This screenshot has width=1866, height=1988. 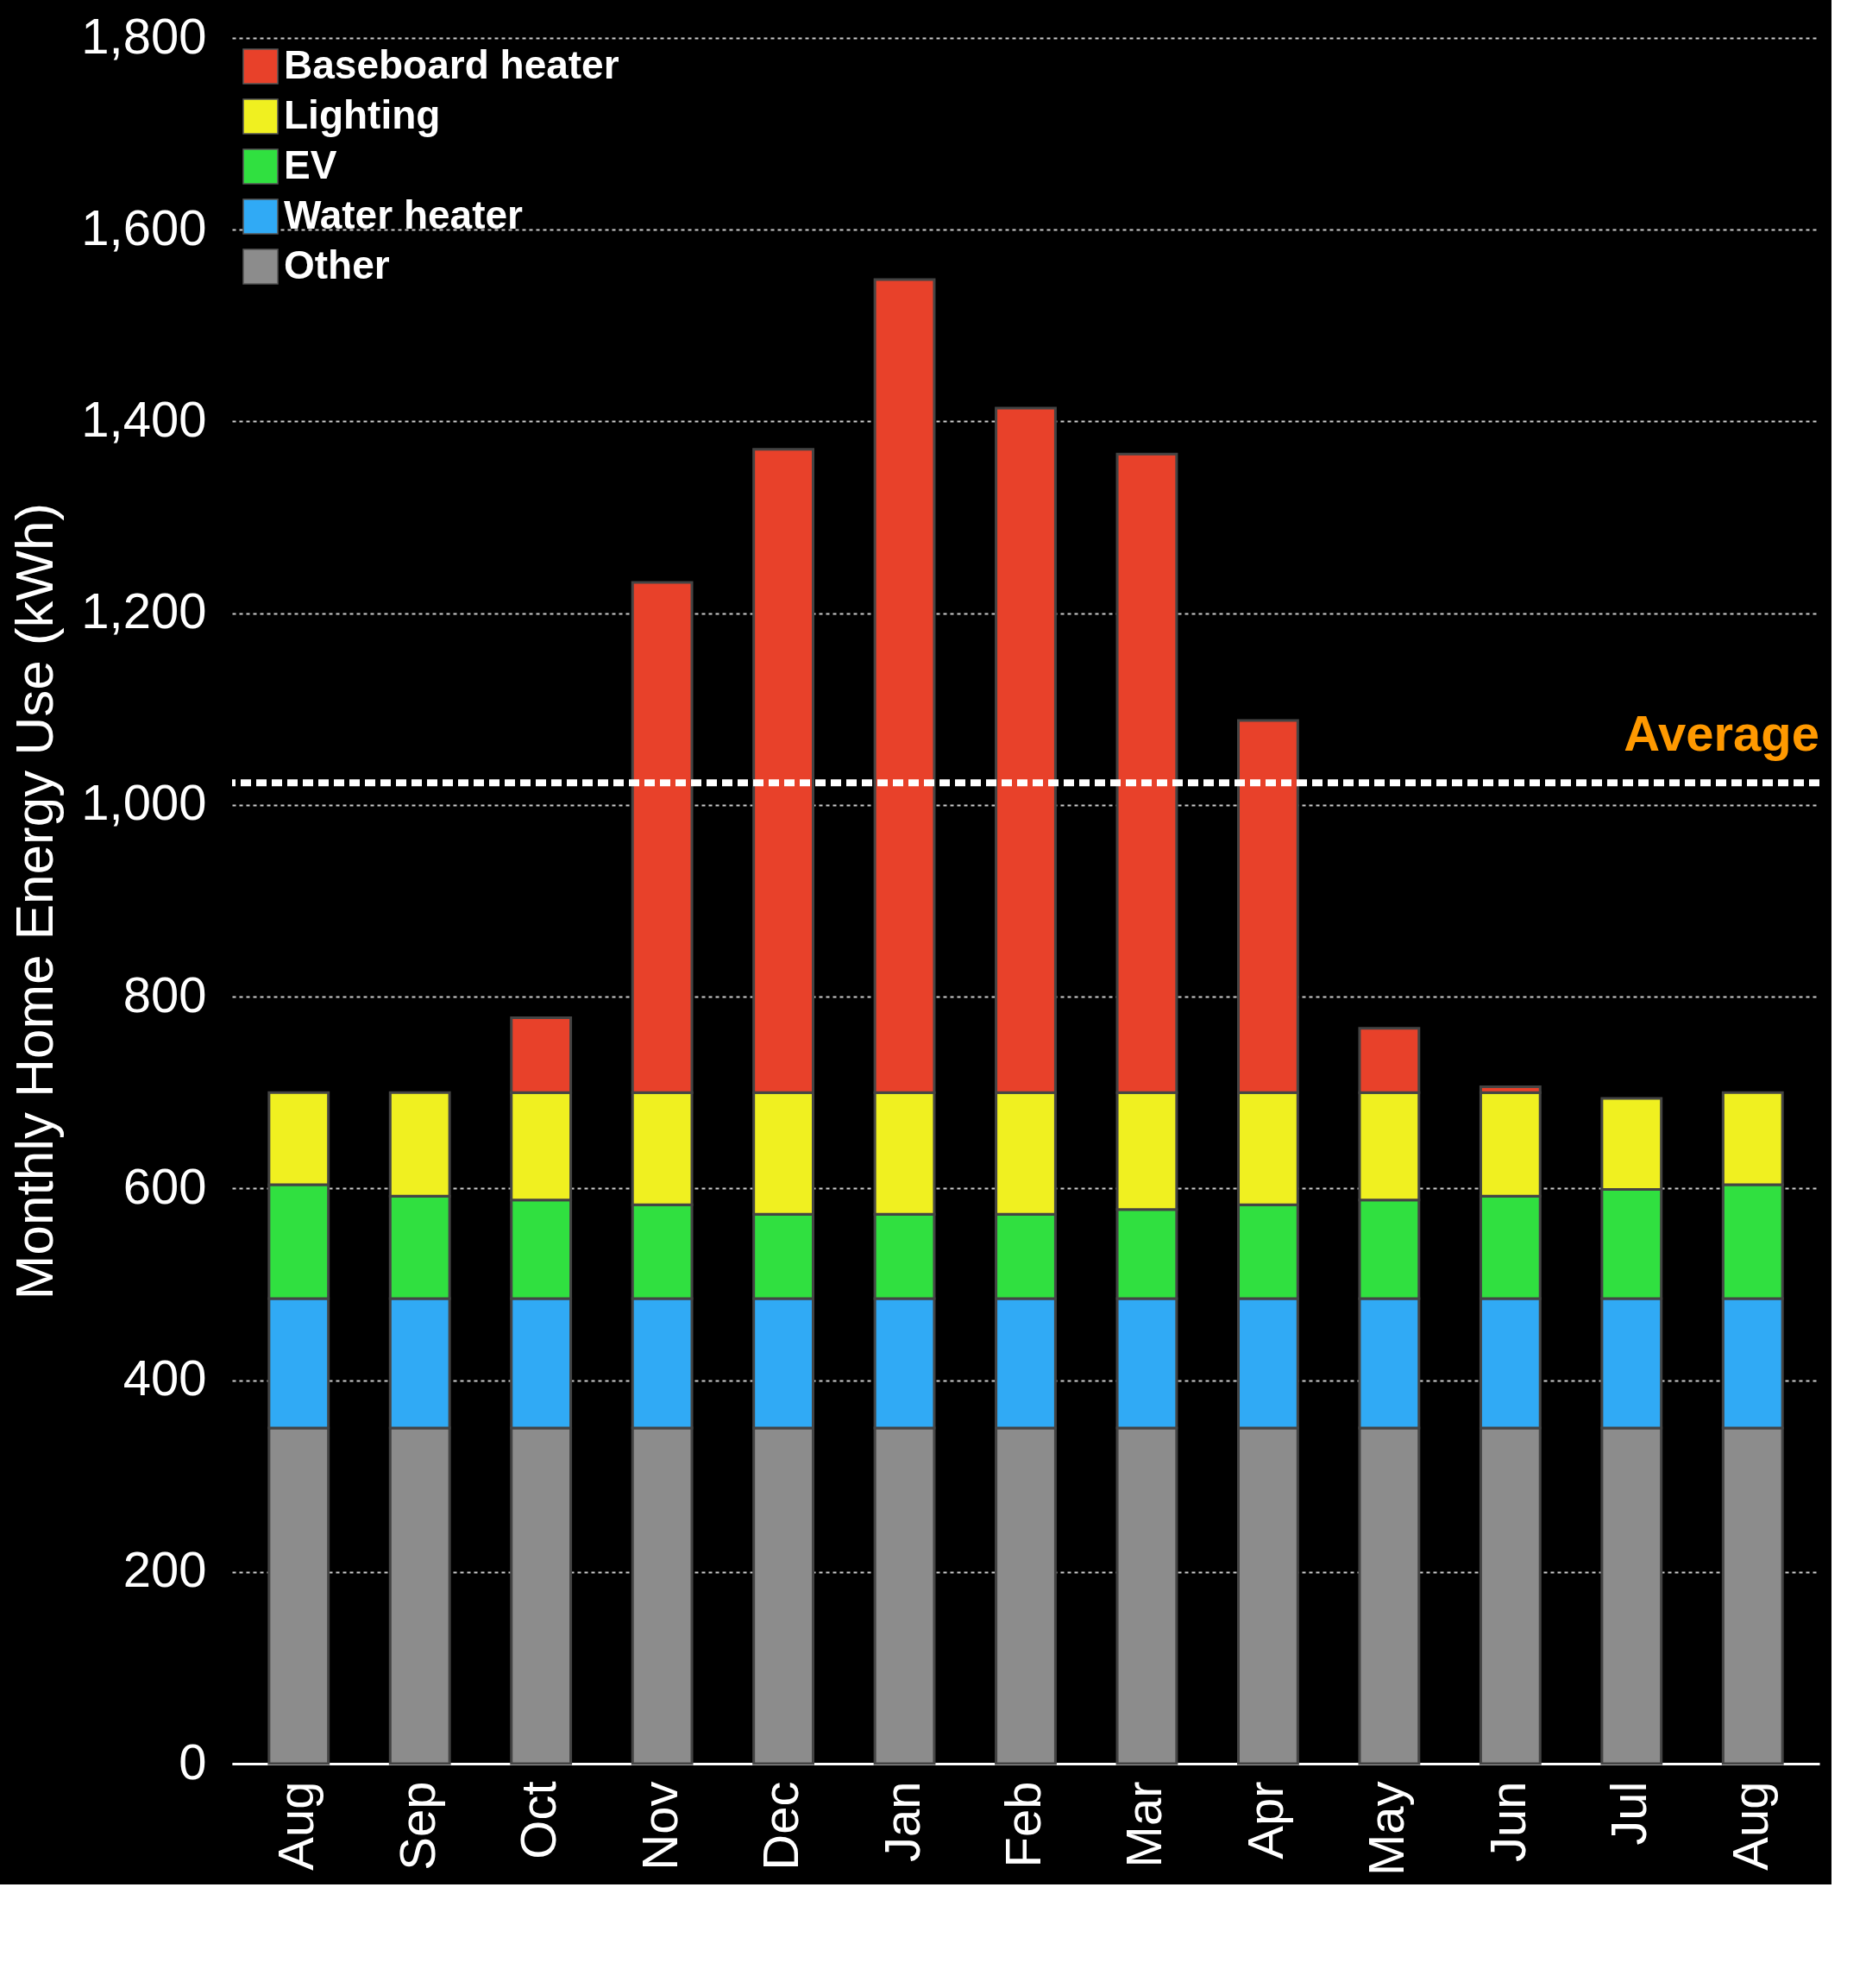 I want to click on x-tick-label: Dec, so click(x=780, y=1826).